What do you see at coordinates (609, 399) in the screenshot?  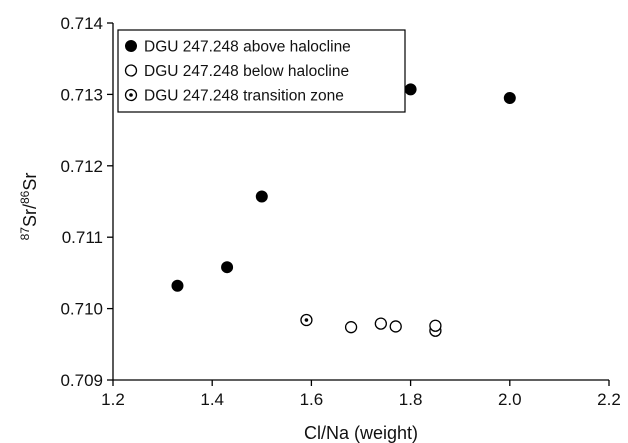 I see `x-tick-label: 2.2` at bounding box center [609, 399].